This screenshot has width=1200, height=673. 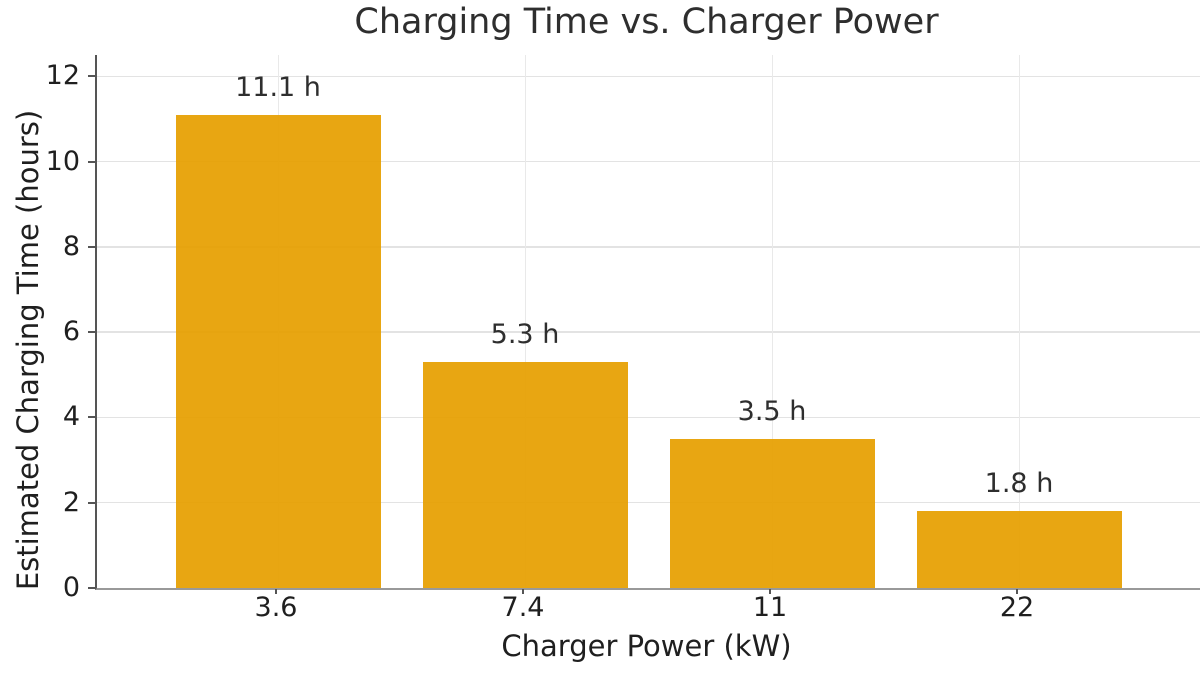 What do you see at coordinates (62, 76) in the screenshot?
I see `y-tick-label: 12` at bounding box center [62, 76].